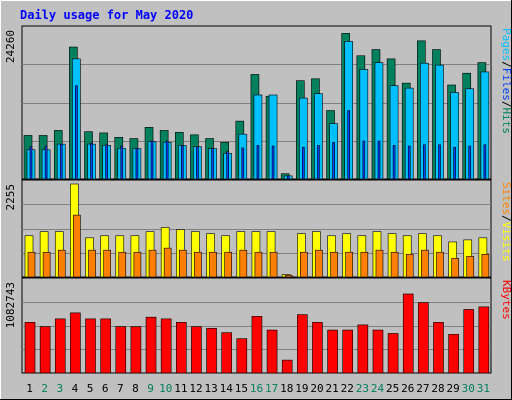 The image size is (512, 400). Describe the element at coordinates (506, 300) in the screenshot. I see `kbytes-panel-right-label-part: KBytes` at that location.